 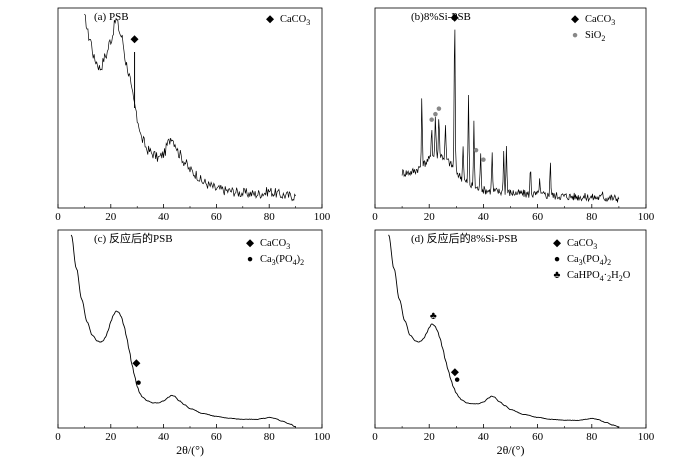 I want to click on peak-marker: ♣, so click(x=433, y=316).